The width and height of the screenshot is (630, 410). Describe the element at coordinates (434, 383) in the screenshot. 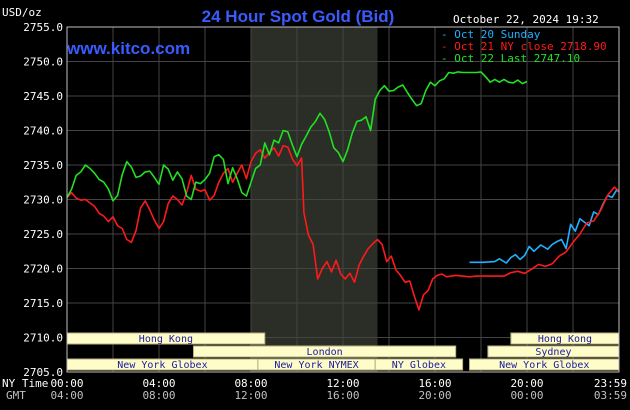

I see `x-tick-label-ny: 16:00` at that location.